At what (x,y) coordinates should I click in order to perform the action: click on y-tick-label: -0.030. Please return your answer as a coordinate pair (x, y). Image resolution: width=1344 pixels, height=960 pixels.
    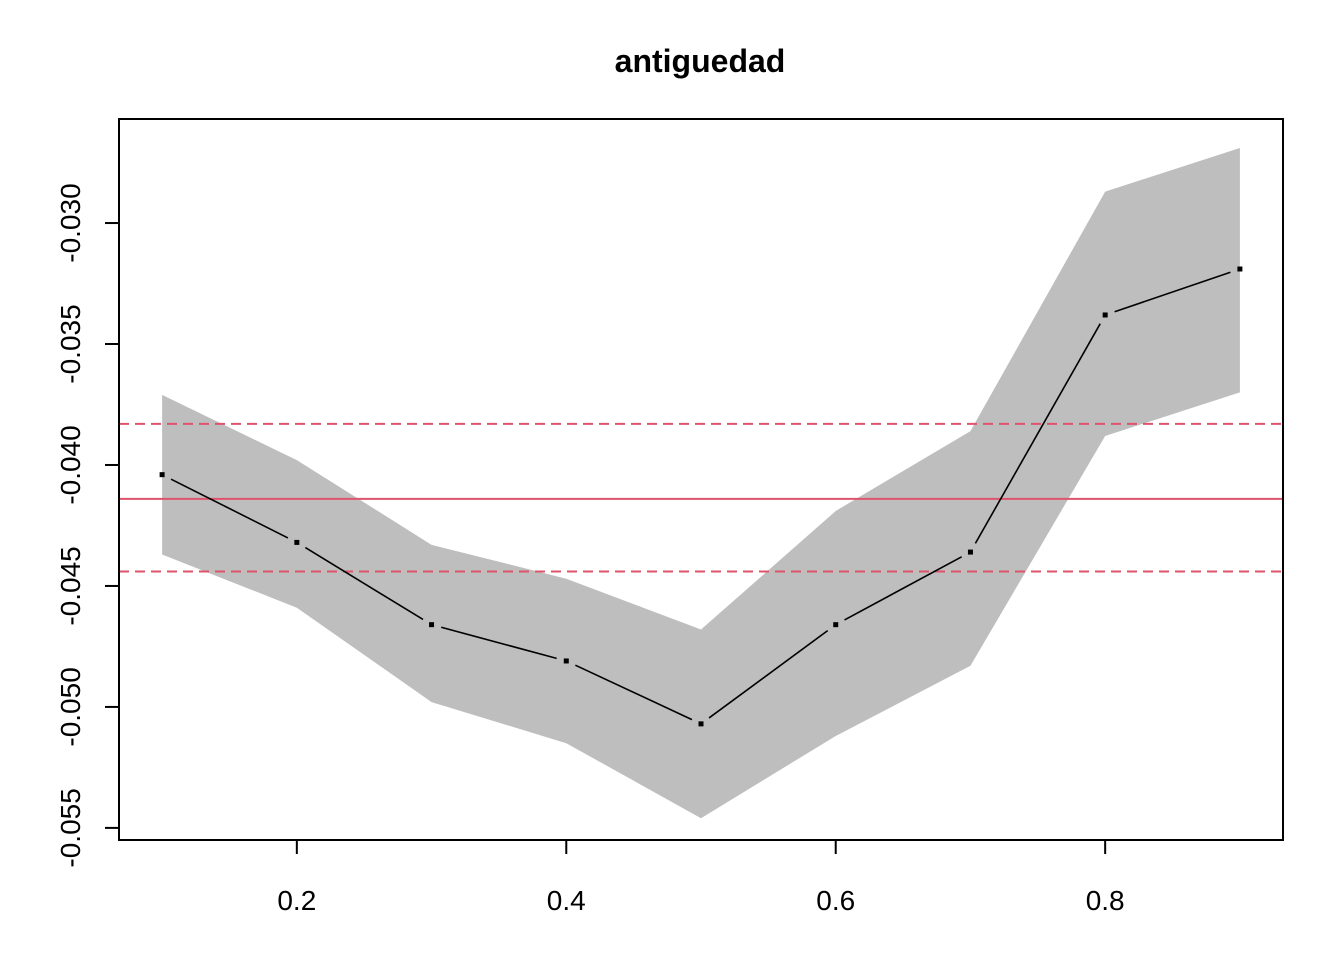
    Looking at the image, I should click on (70, 222).